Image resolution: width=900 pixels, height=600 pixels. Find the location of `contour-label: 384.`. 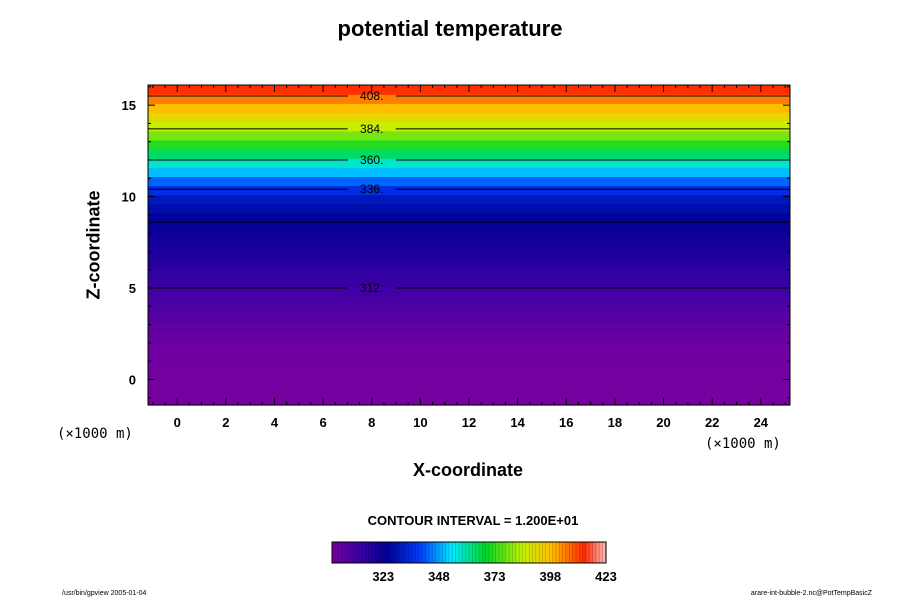

contour-label: 384. is located at coordinates (371, 129).